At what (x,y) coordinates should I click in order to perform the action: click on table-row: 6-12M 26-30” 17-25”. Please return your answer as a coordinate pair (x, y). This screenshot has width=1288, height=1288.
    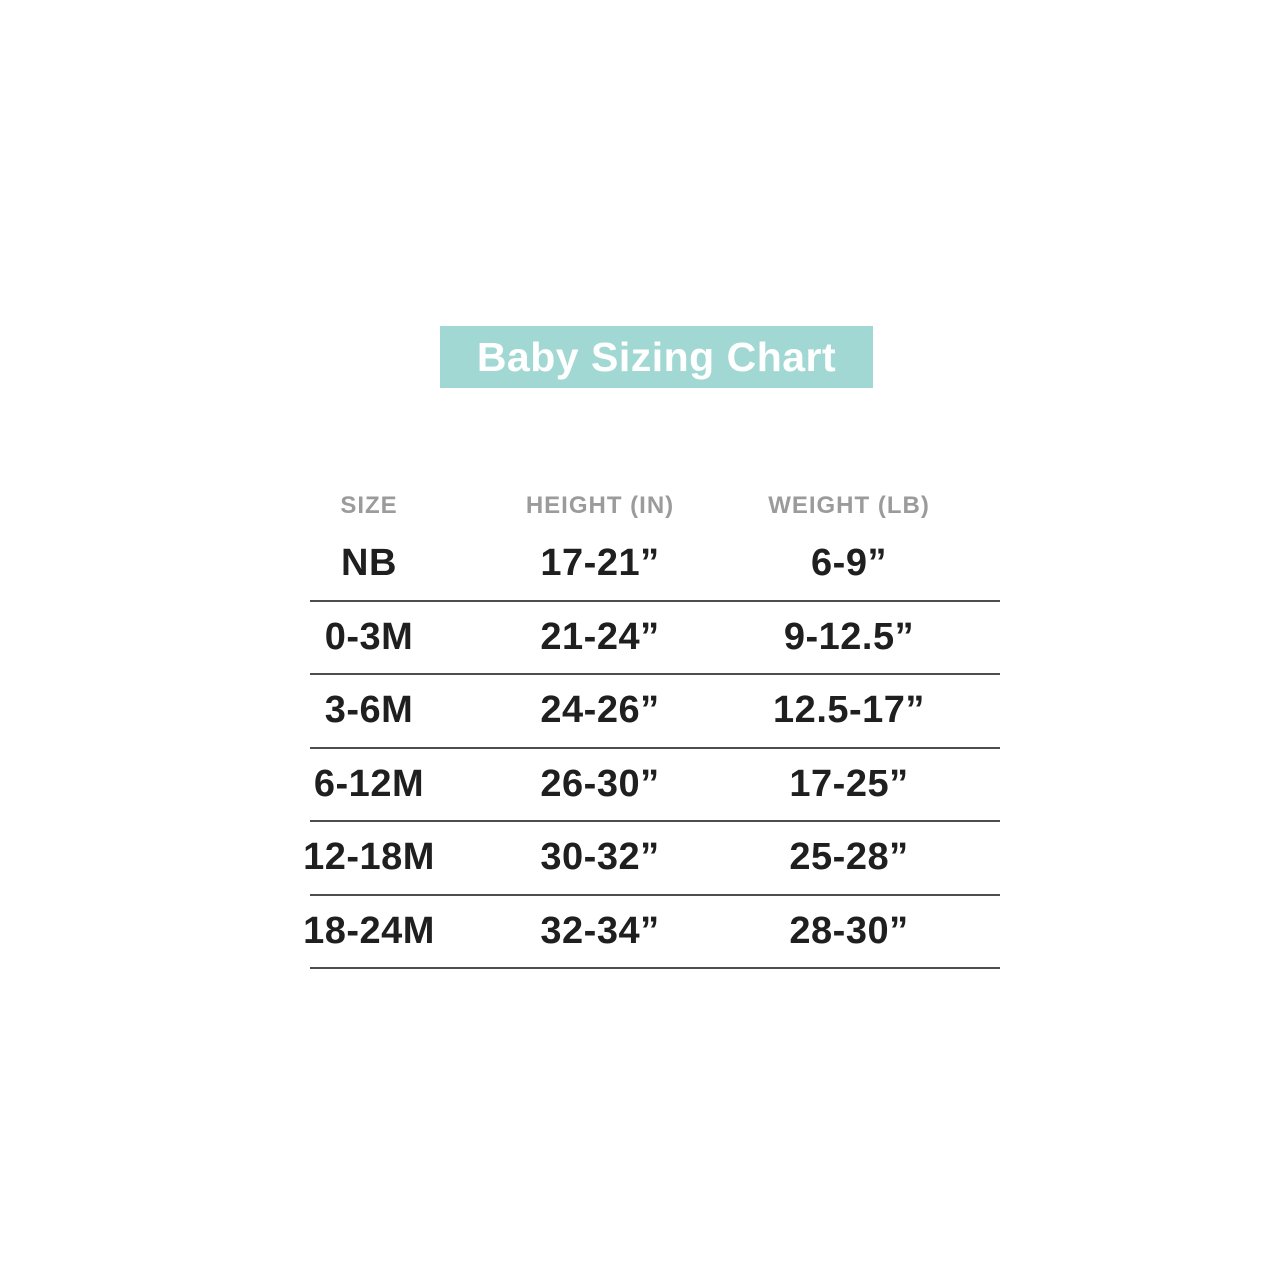
    Looking at the image, I should click on (655, 785).